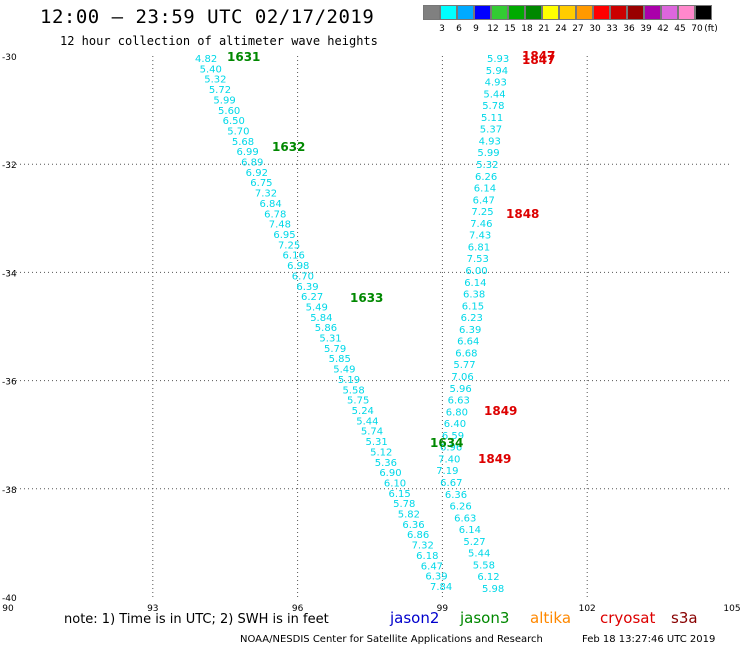 The image size is (740, 650). What do you see at coordinates (243, 142) in the screenshot?
I see `wave-height-value: 5.68` at bounding box center [243, 142].